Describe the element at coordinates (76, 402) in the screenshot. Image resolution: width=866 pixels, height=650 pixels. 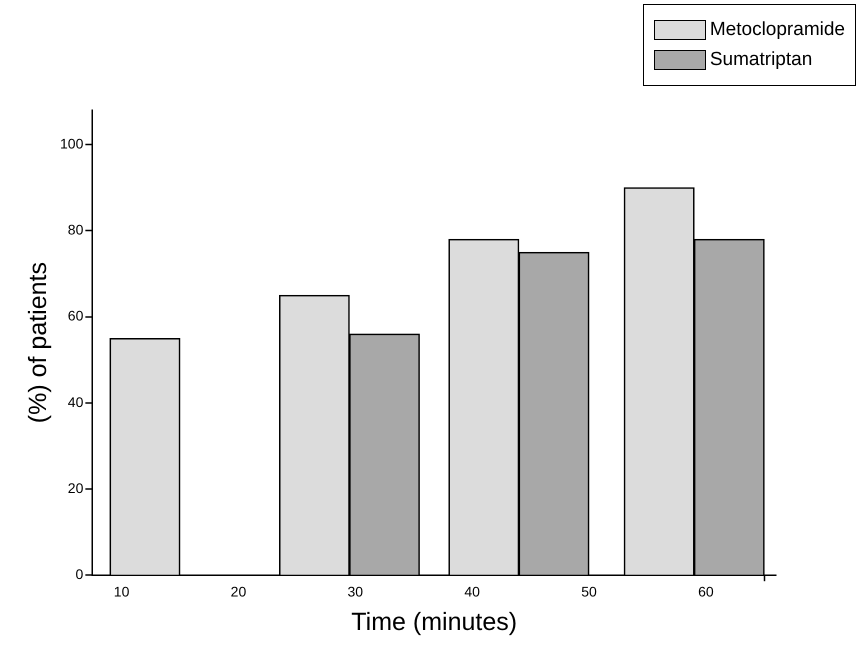
I see `y-tick-label: 40` at that location.